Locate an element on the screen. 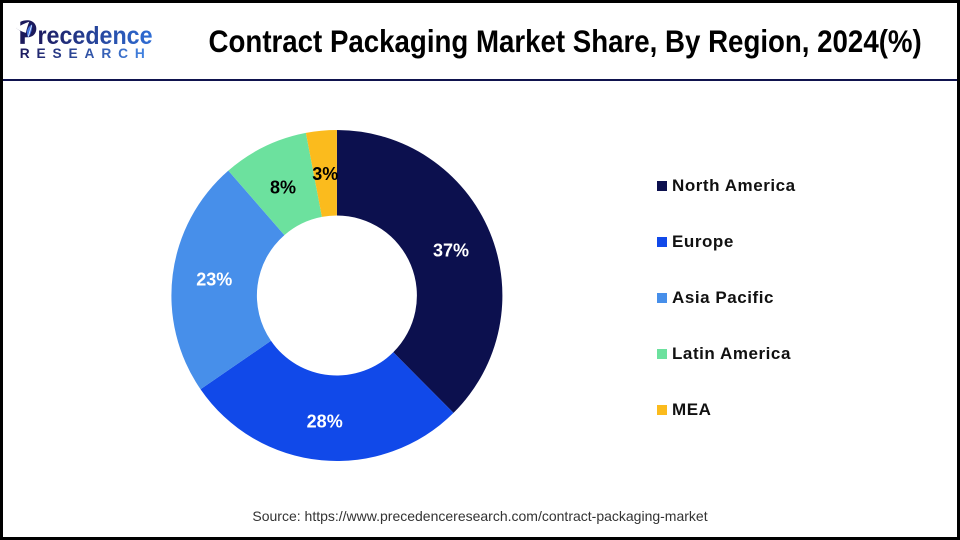  svg-text: 8% is located at coordinates (283, 187).